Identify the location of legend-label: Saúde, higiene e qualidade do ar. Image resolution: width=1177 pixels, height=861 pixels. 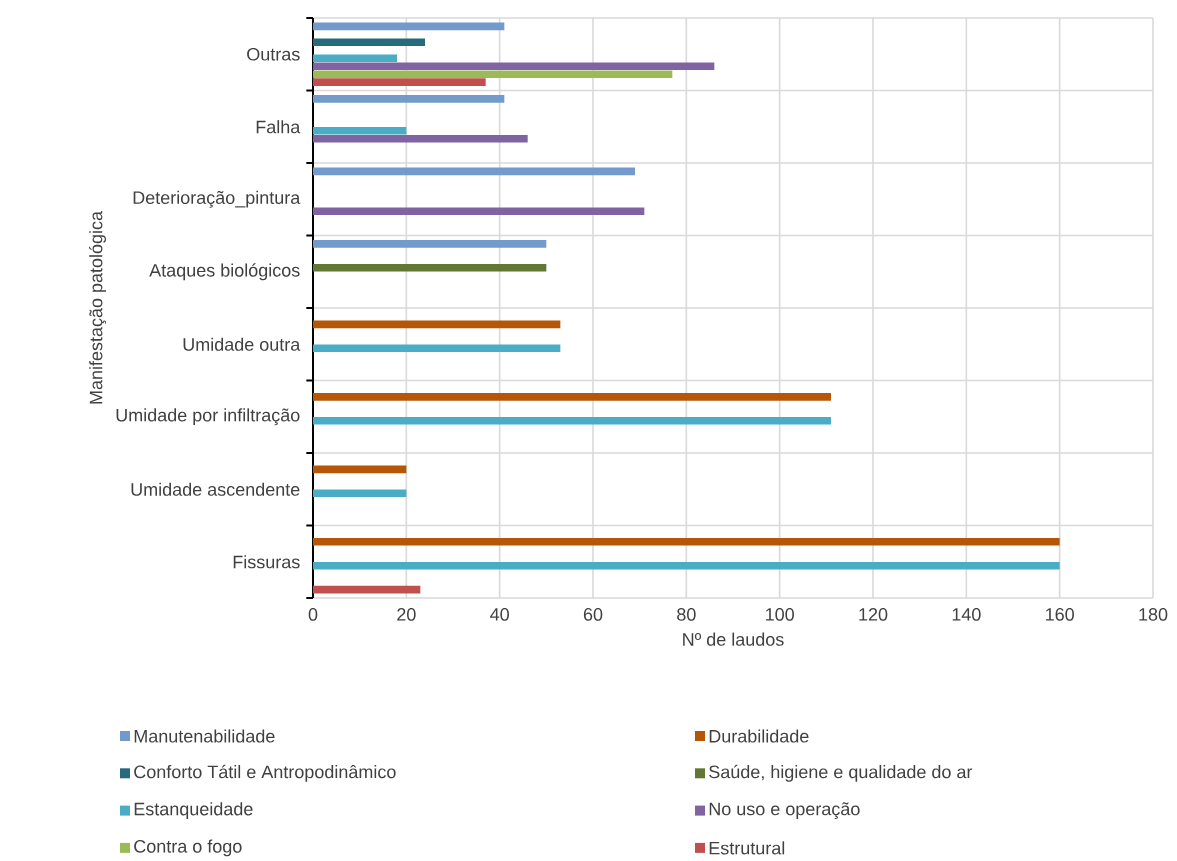
(841, 773).